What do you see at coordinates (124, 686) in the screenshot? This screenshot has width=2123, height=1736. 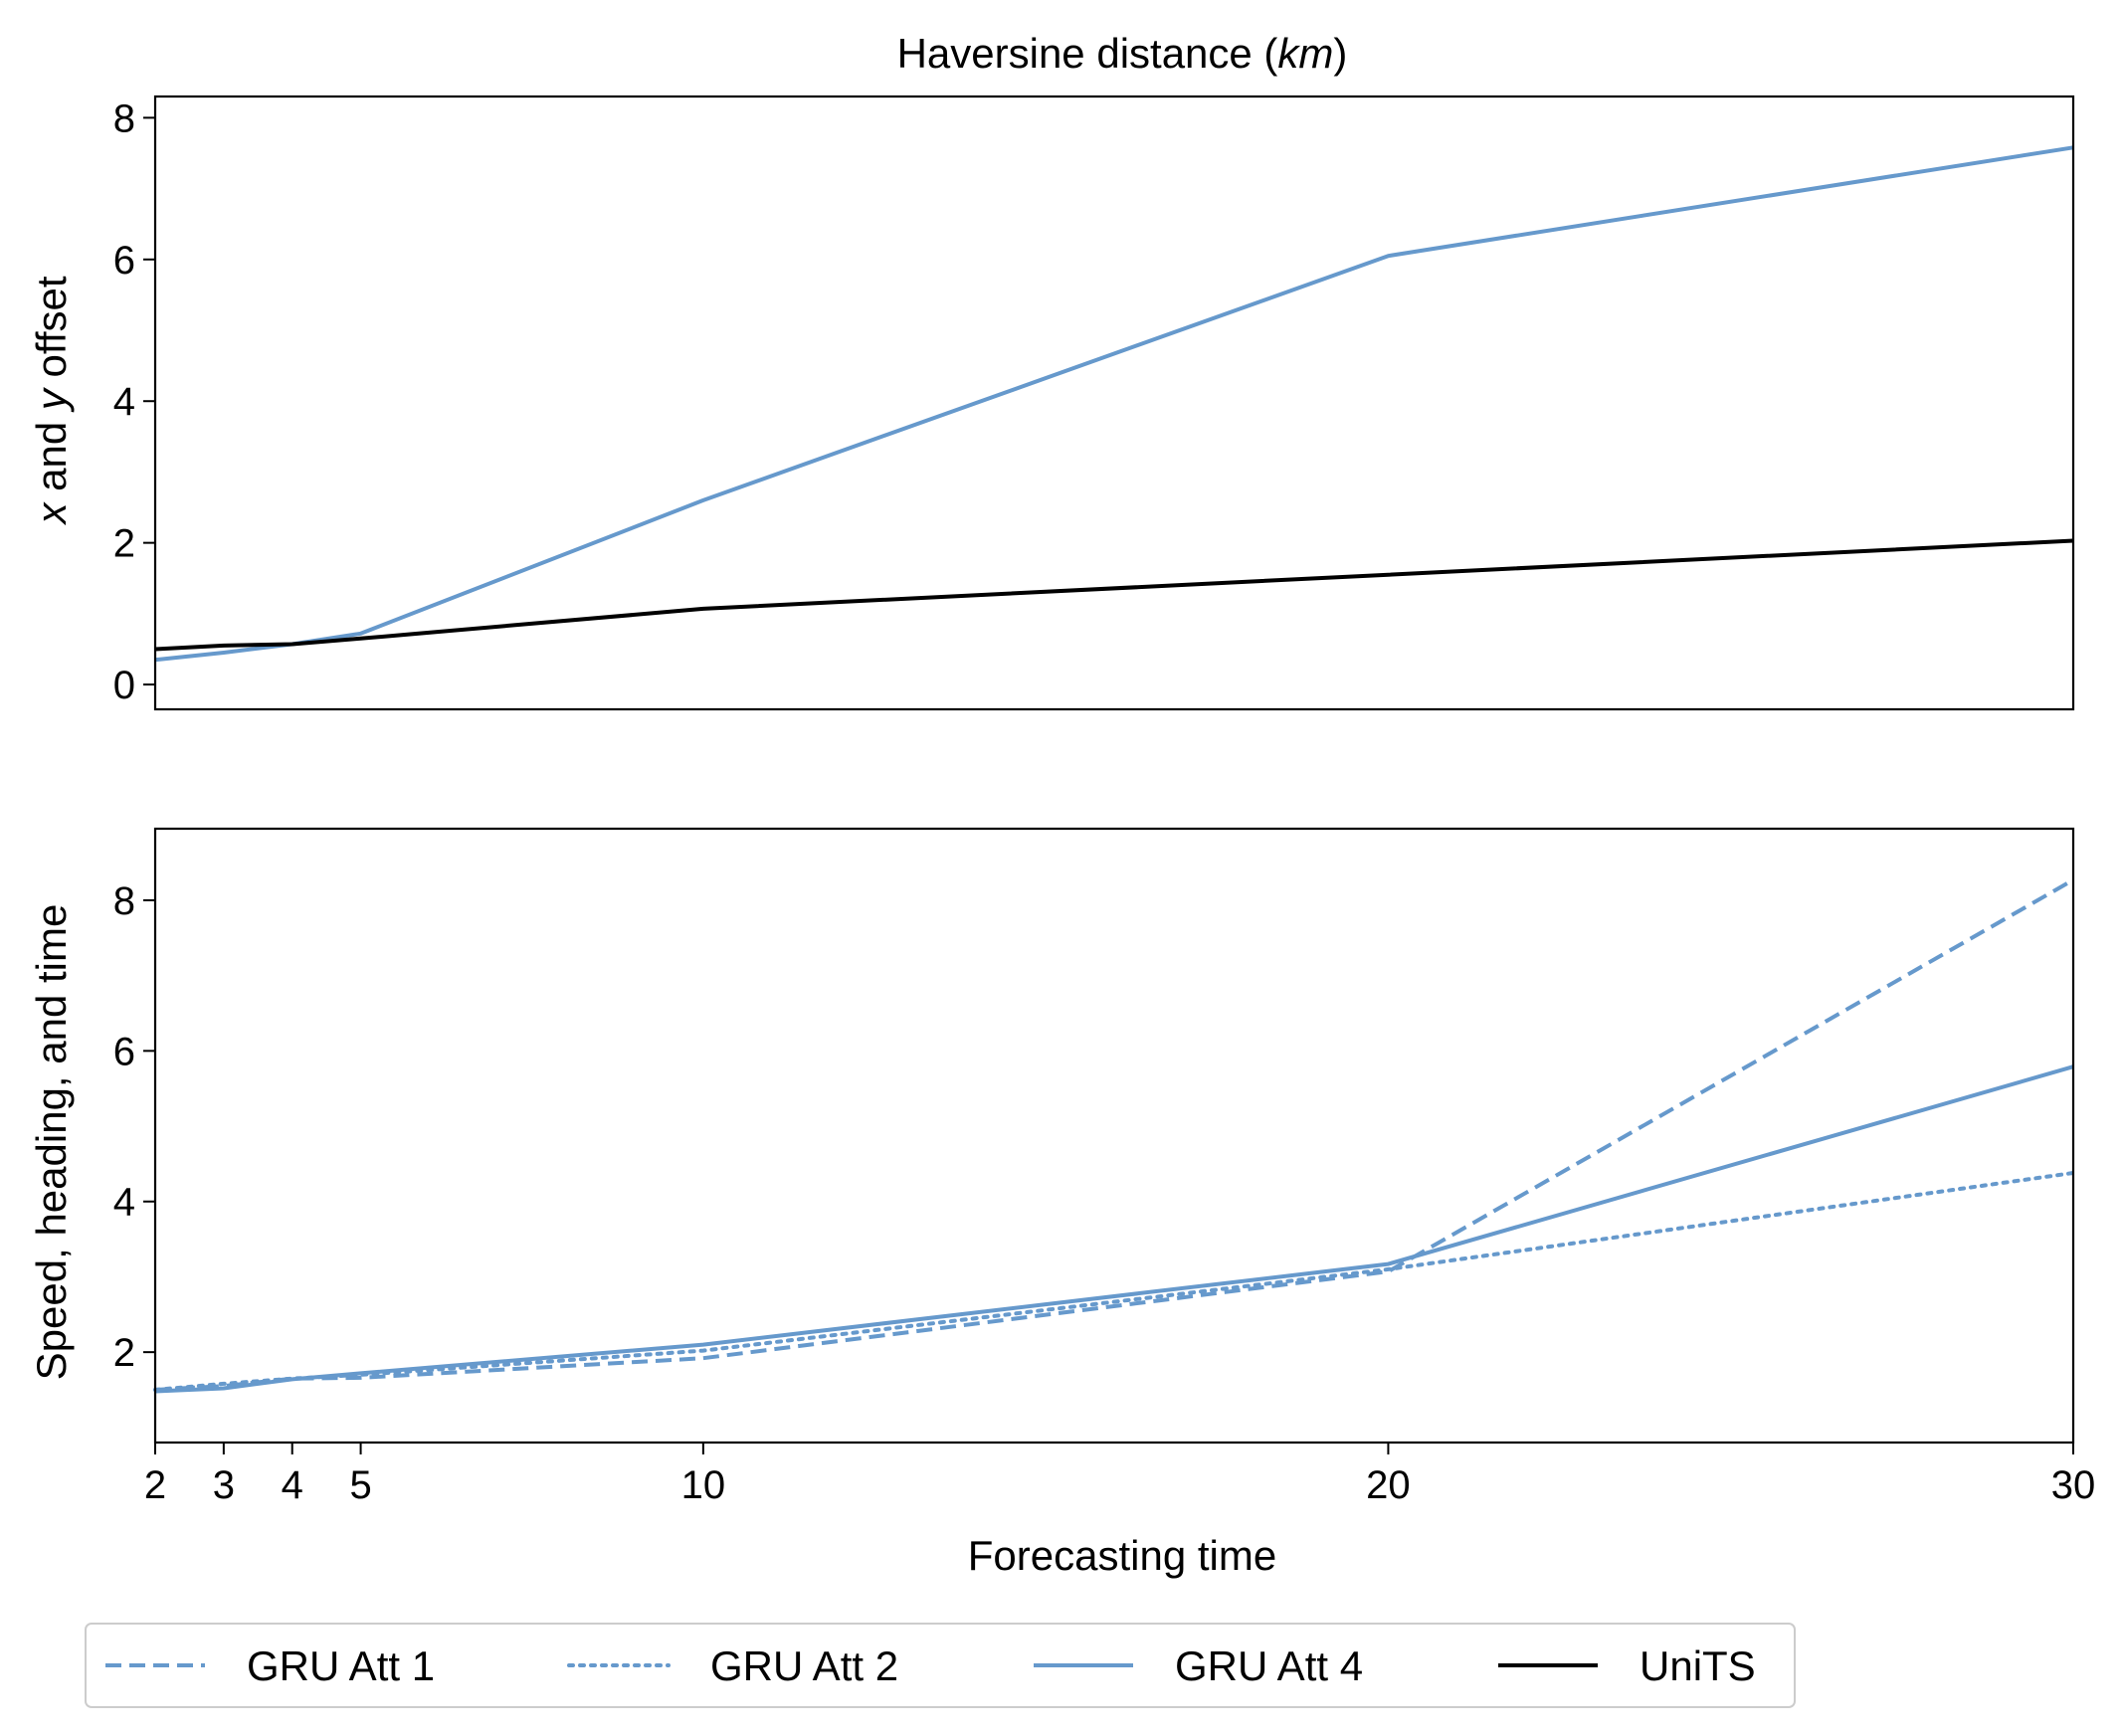 I see `top-ytick-label: 0` at bounding box center [124, 686].